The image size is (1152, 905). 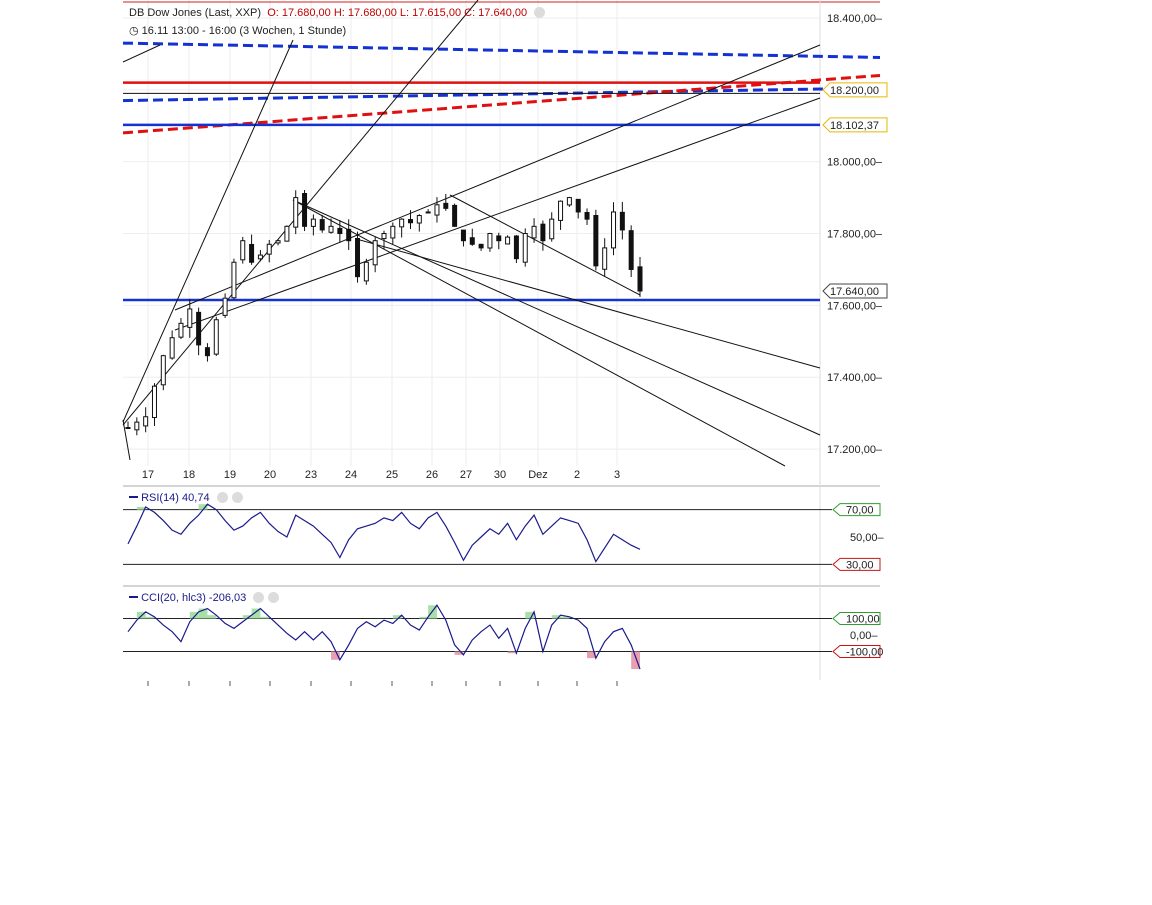 What do you see at coordinates (855, 306) in the screenshot?
I see `y-tick-label: 17.600,00–` at bounding box center [855, 306].